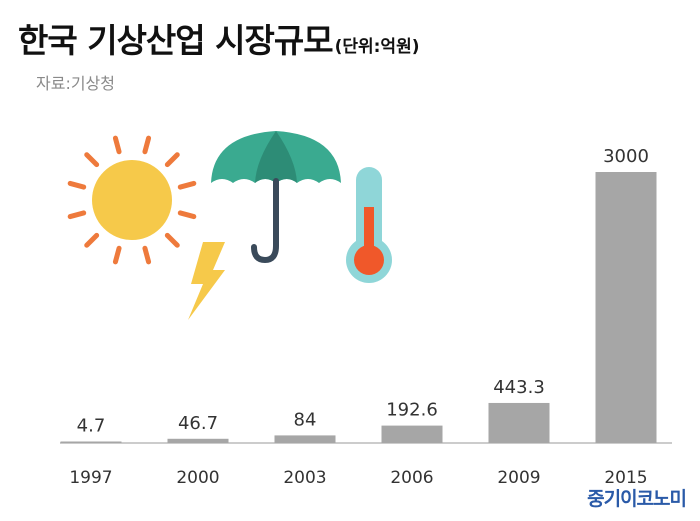  I want to click on chart-title: 한국 기상산업 시장규모, so click(176, 40).